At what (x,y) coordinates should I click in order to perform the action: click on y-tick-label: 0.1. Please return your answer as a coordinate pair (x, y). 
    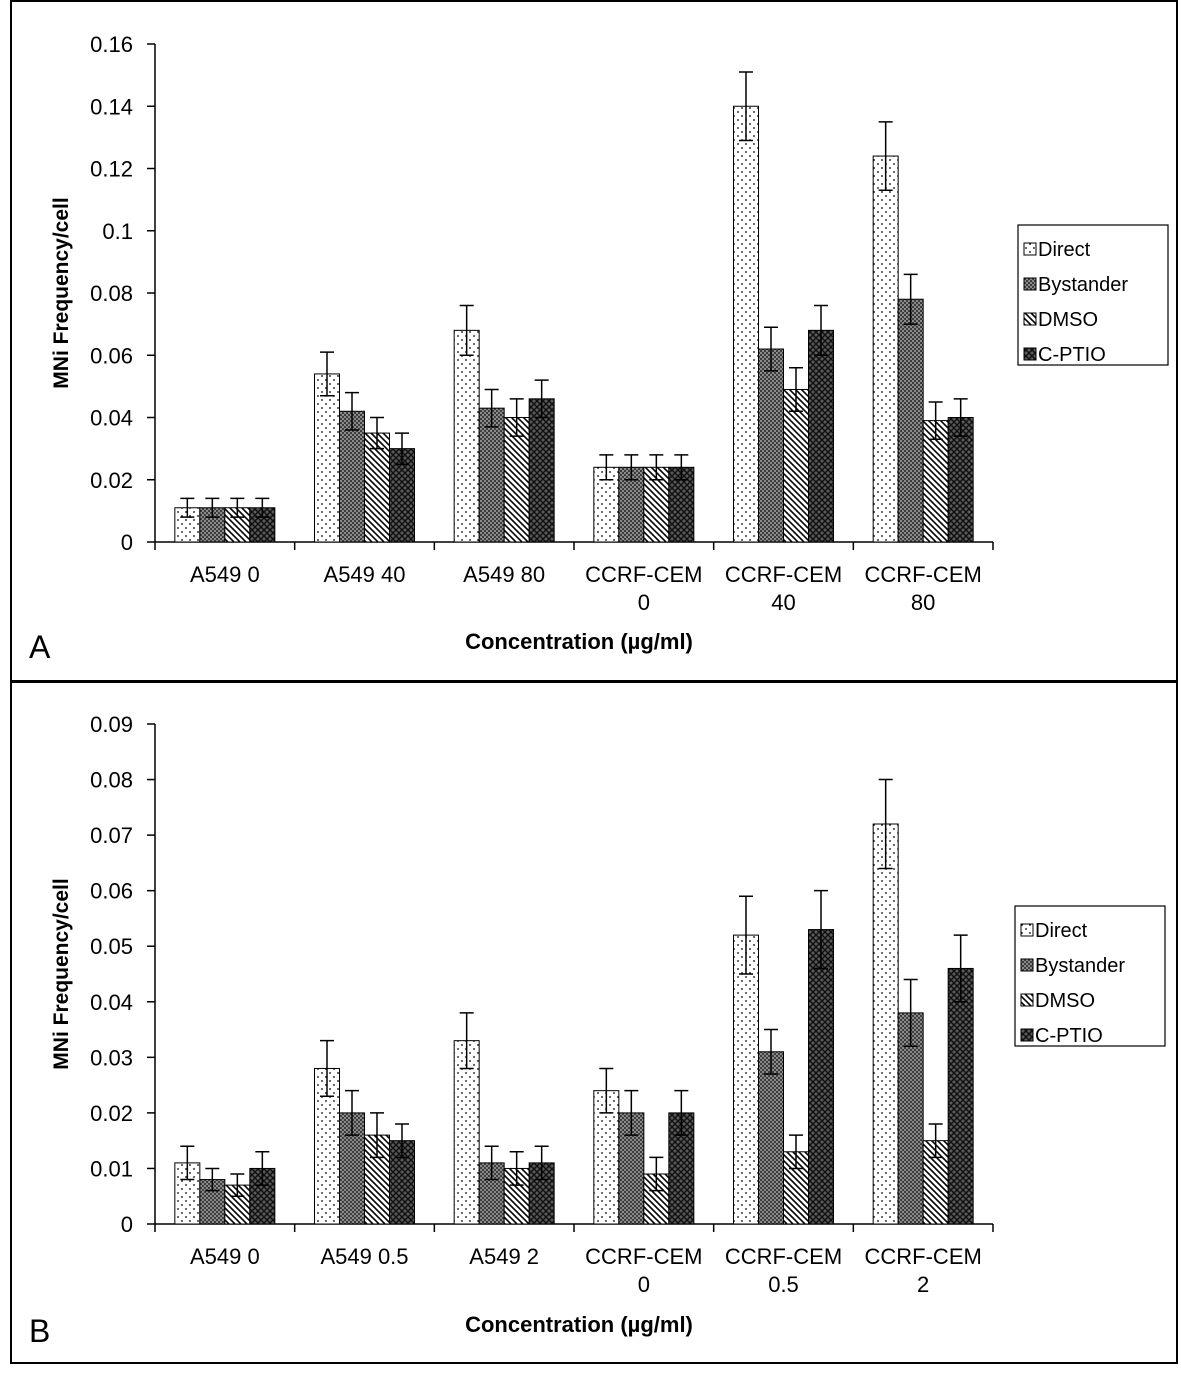
    Looking at the image, I should click on (117, 231).